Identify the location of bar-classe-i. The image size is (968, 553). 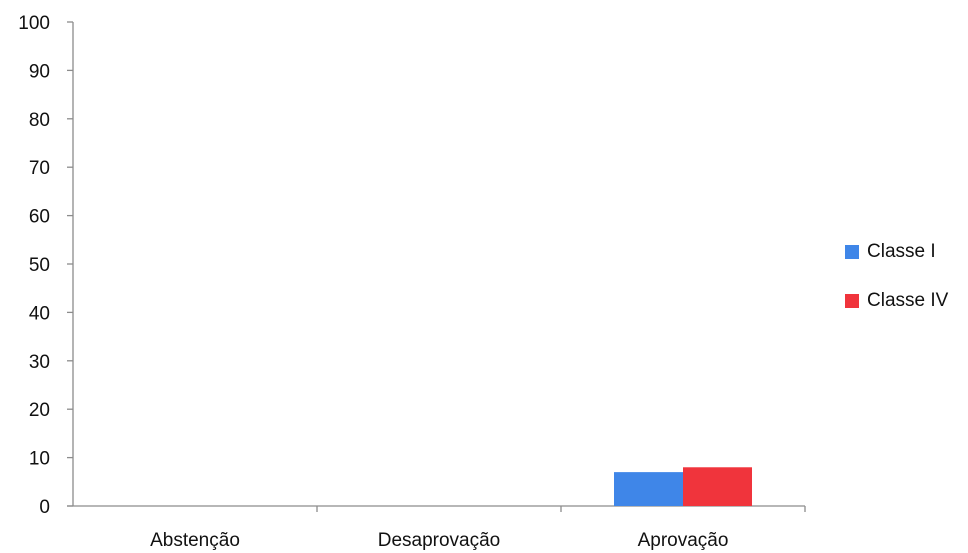
(648, 489).